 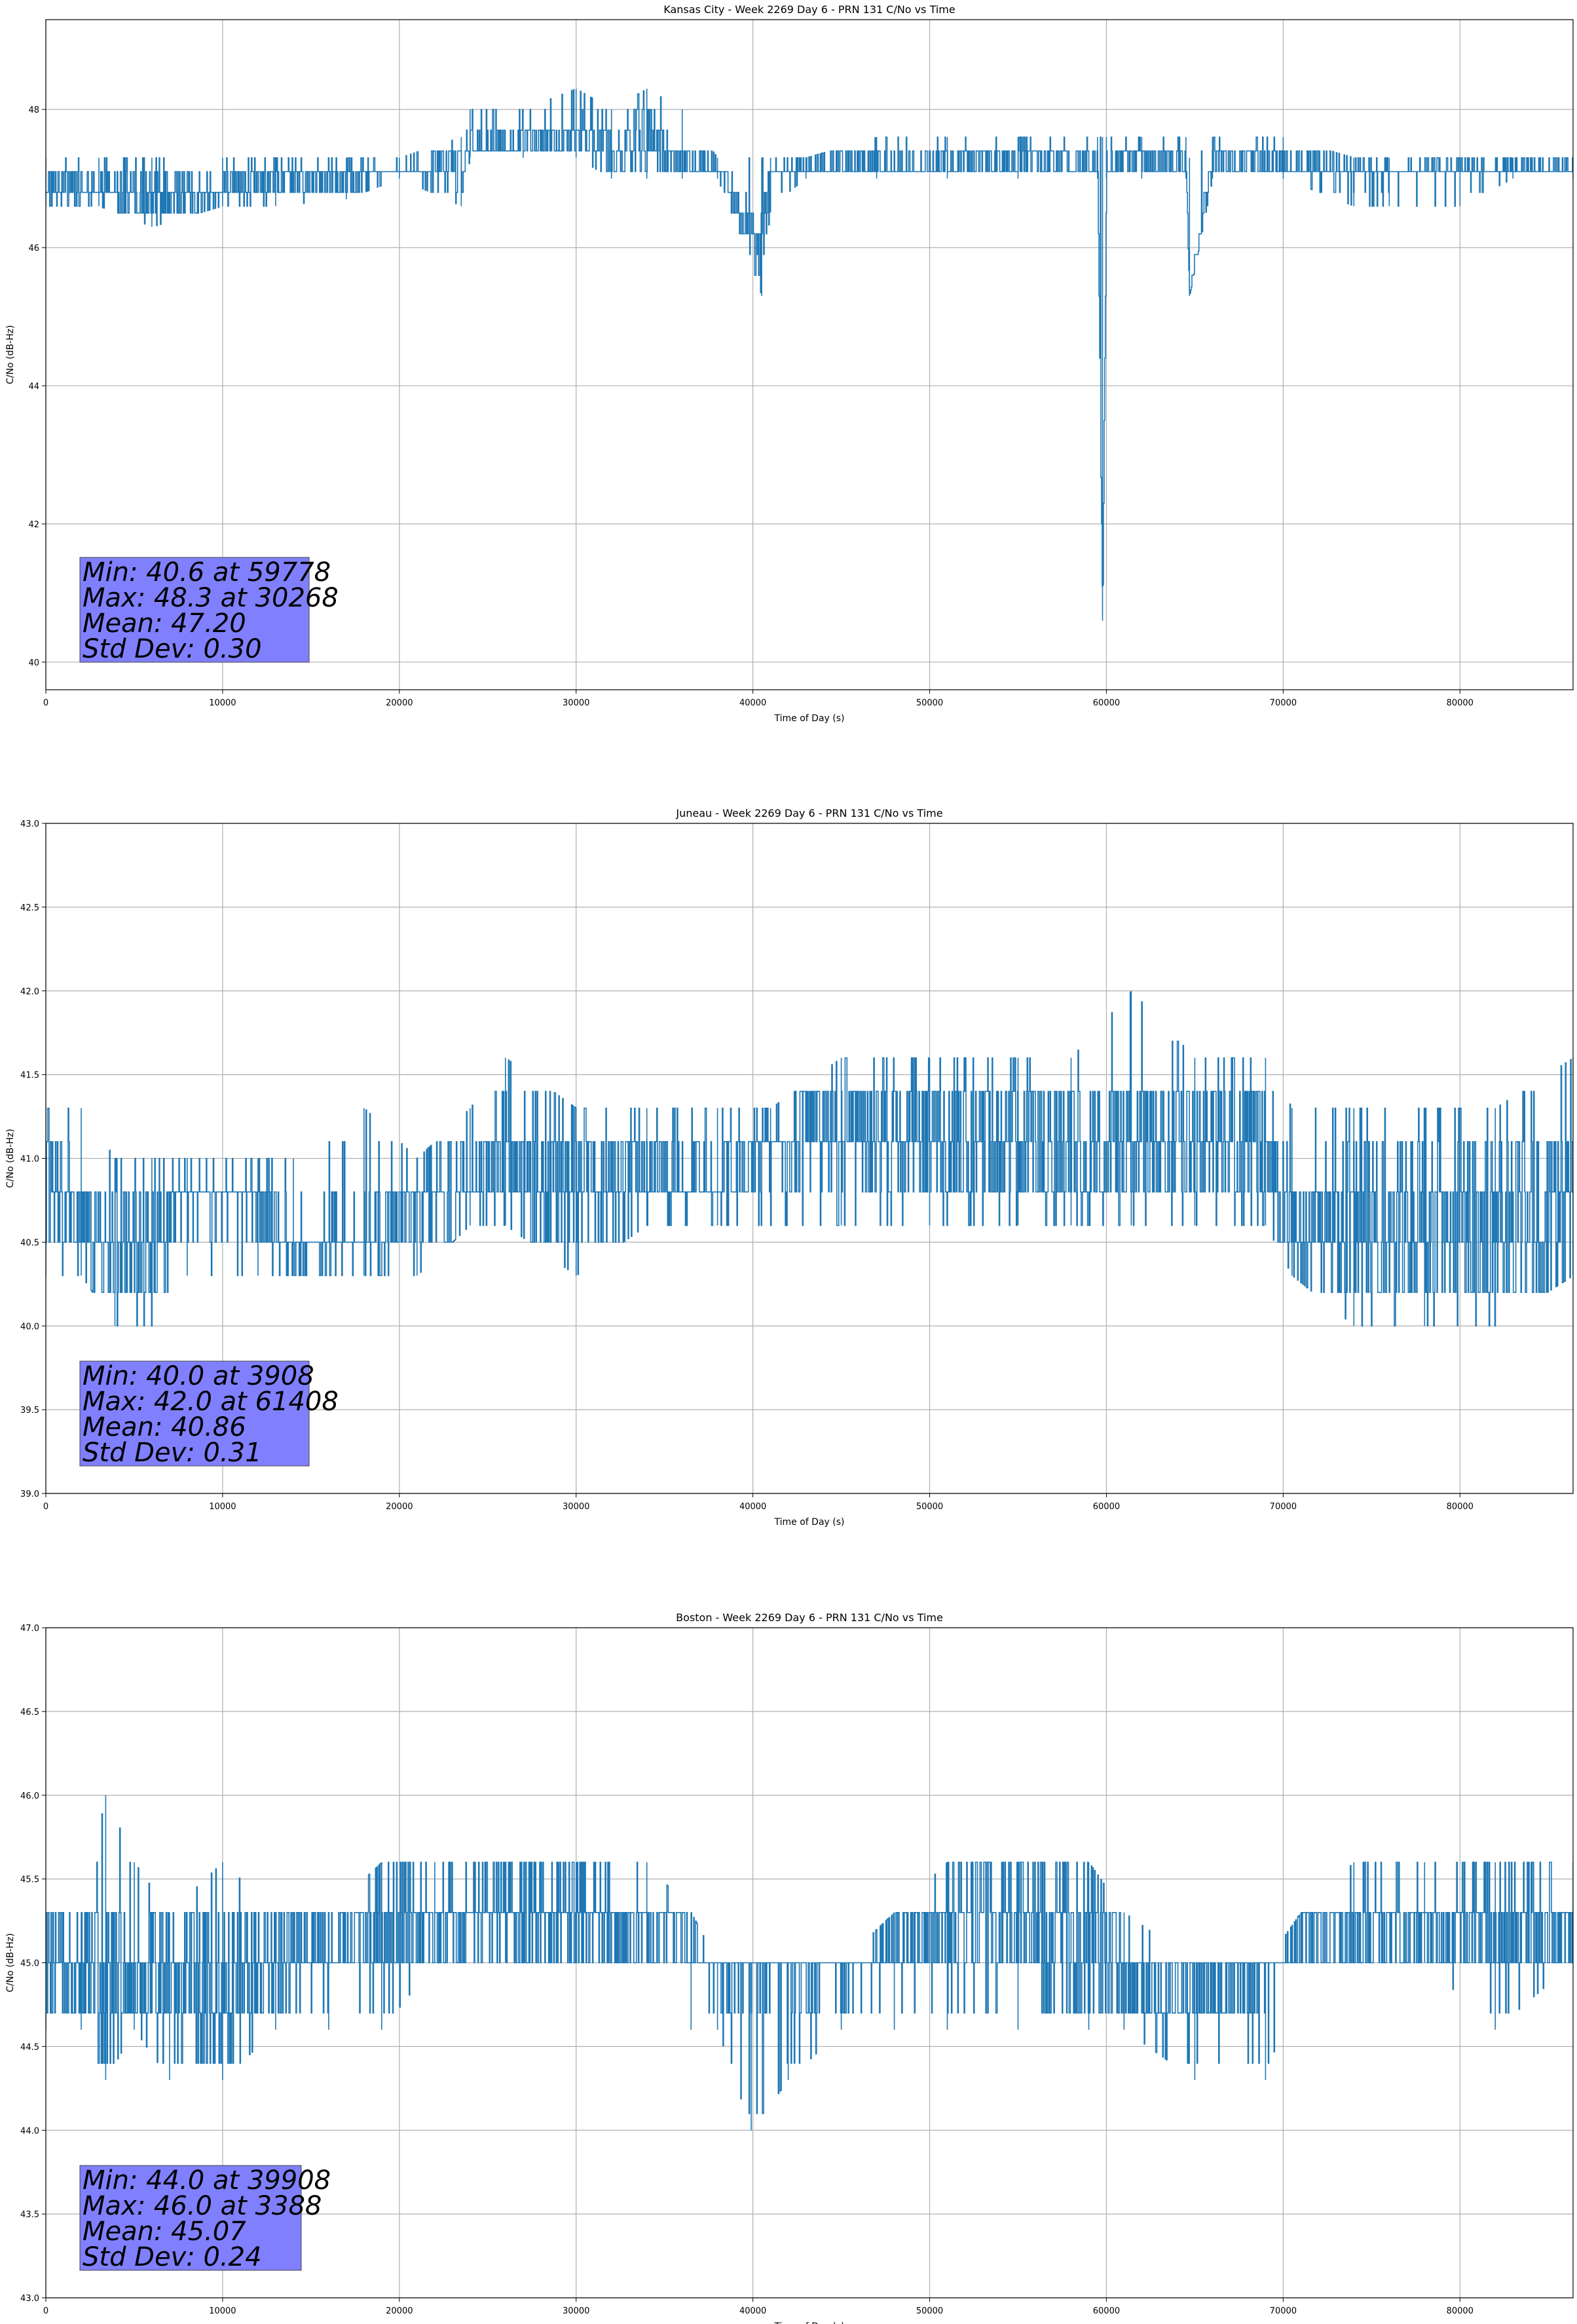 What do you see at coordinates (29, 1964) in the screenshot?
I see `y-tick-label: 45.0` at bounding box center [29, 1964].